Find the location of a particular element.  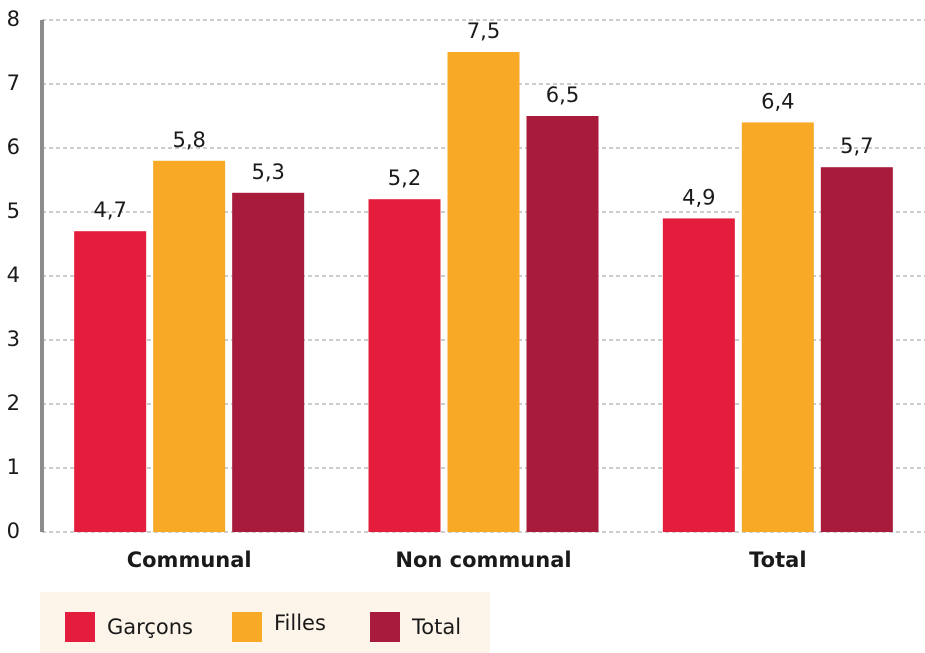

x-tick-label: Communal is located at coordinates (189, 560).